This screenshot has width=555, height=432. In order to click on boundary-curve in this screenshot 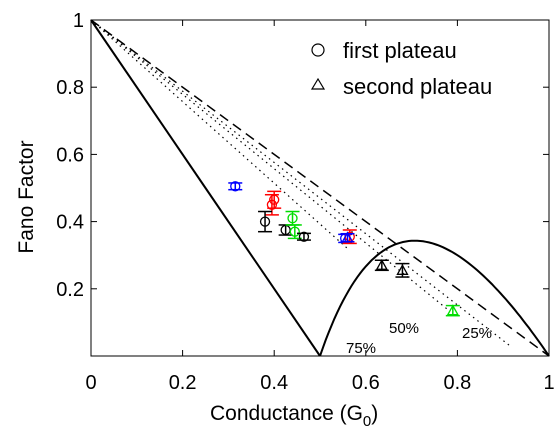, I will do `click(434, 298)`.